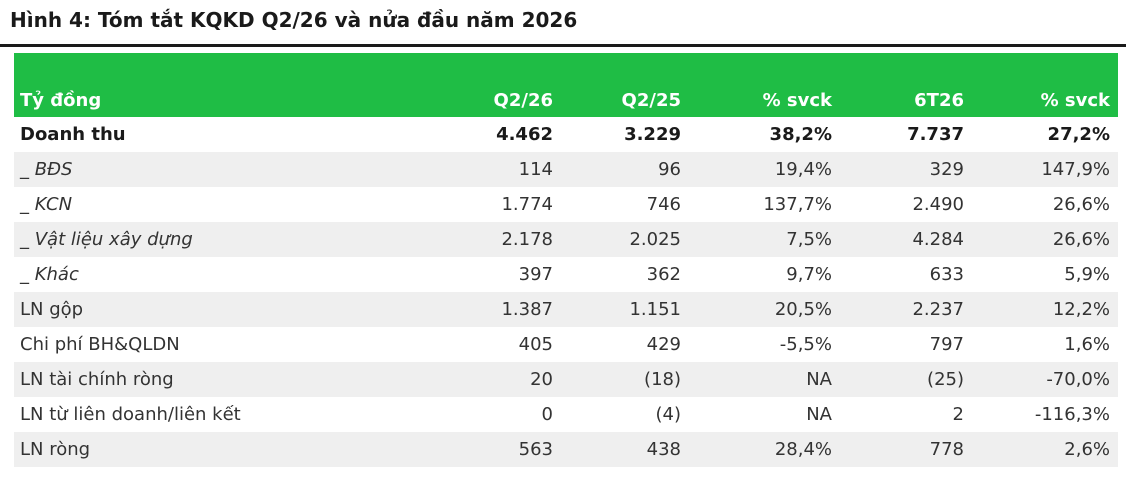 The width and height of the screenshot is (1136, 478). Describe the element at coordinates (809, 274) in the screenshot. I see `value-yoy-quarter: 9,7%` at that location.